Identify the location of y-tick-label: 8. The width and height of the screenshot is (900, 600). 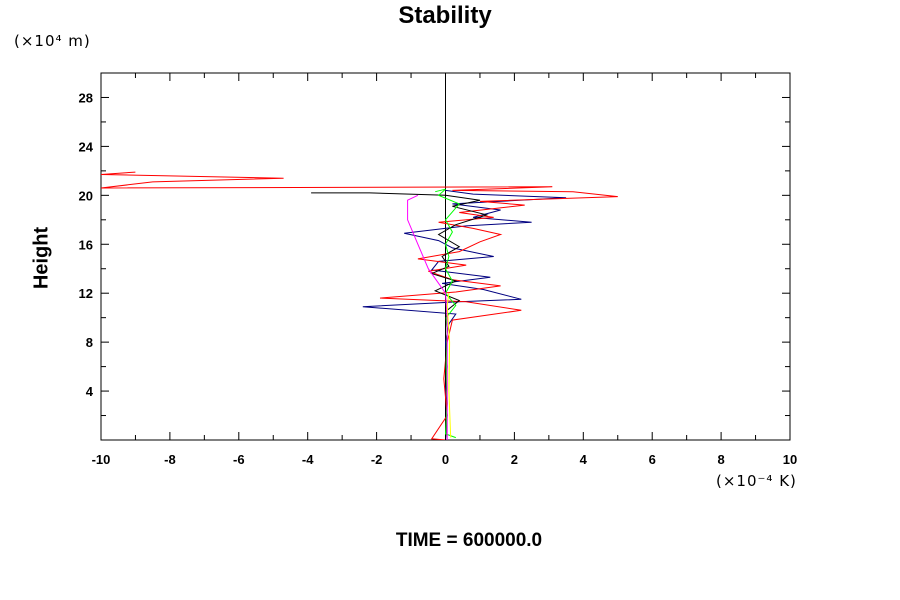
(89, 342).